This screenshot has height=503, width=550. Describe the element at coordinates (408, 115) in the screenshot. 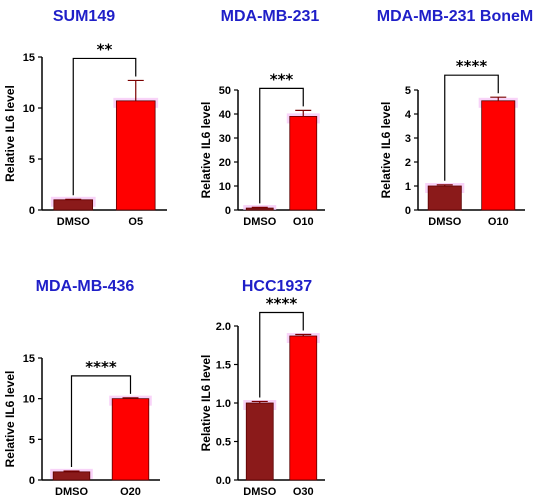

I see `y-tick-label: 4` at that location.